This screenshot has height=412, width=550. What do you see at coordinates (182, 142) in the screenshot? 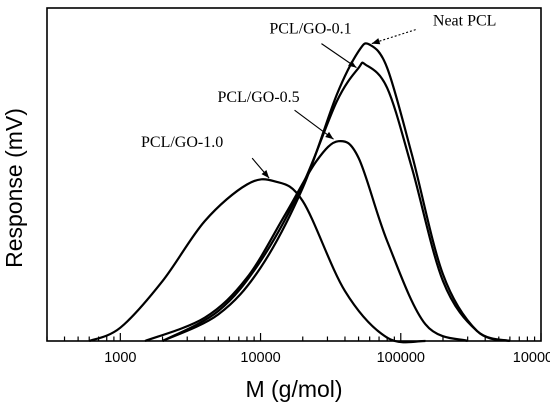
I see `annotation-label: PCL/GO-1.0` at bounding box center [182, 142].